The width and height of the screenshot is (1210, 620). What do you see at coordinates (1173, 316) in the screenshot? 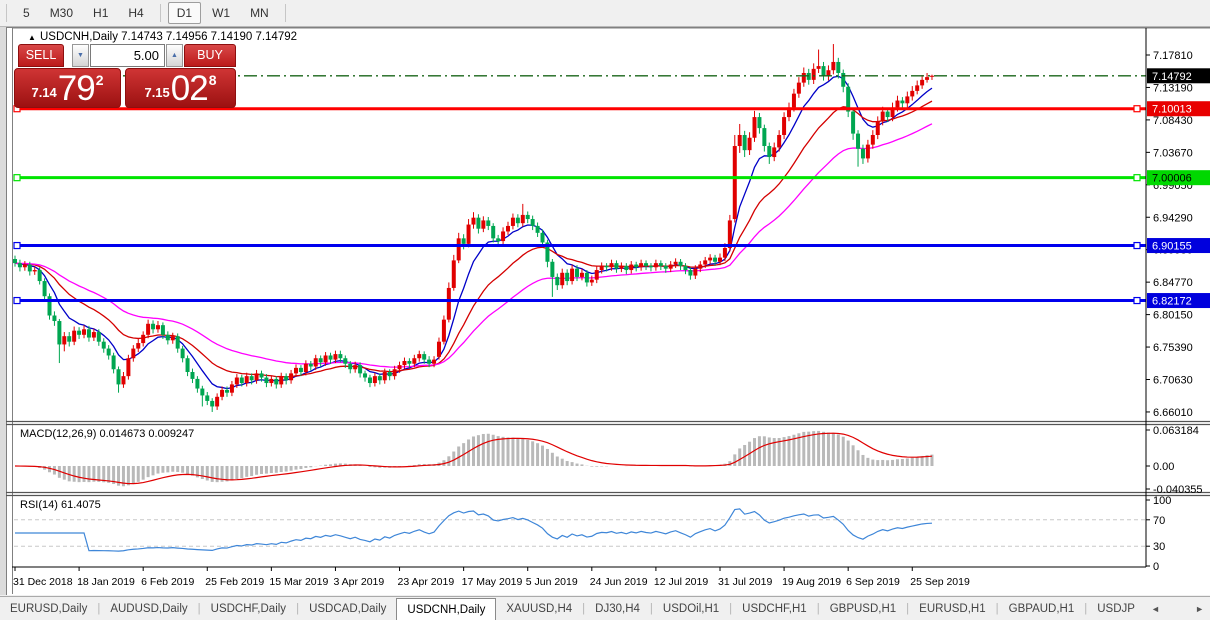
I see `price-tick-label: 6.80150` at bounding box center [1173, 316].